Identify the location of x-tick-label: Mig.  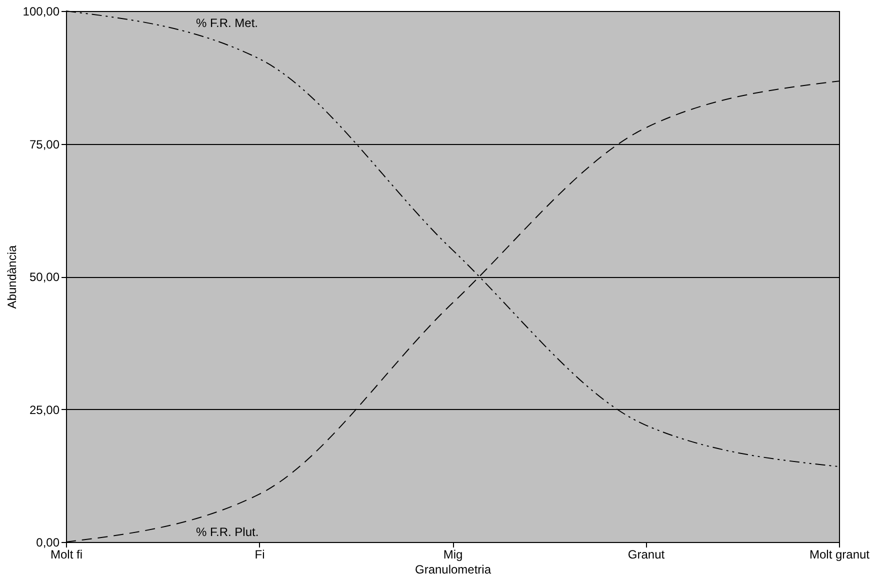
(453, 555).